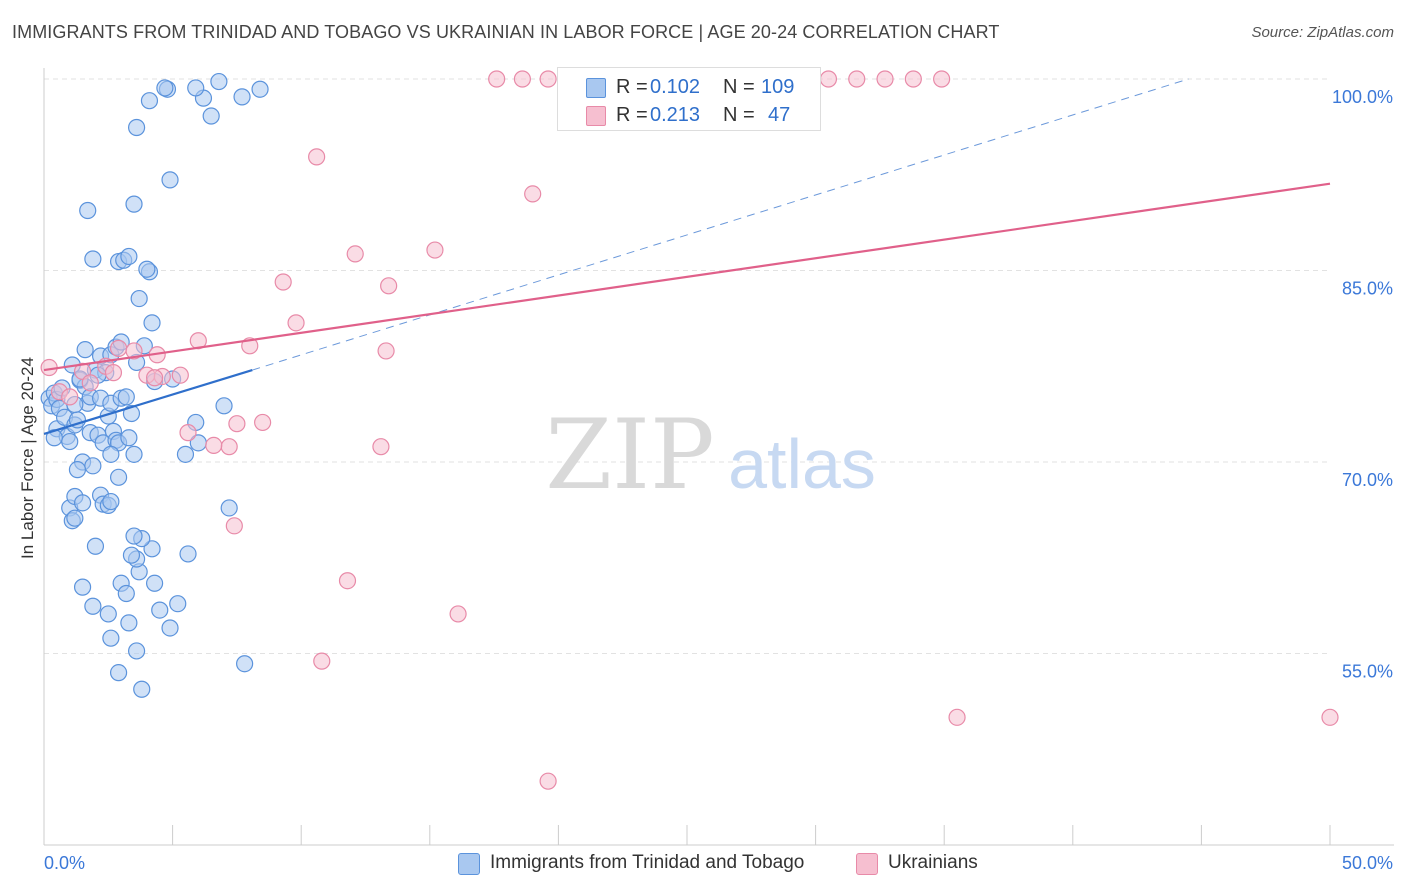 This screenshot has height=892, width=1406. Describe the element at coordinates (675, 115) in the screenshot. I see `r-value: 0.213` at that location.